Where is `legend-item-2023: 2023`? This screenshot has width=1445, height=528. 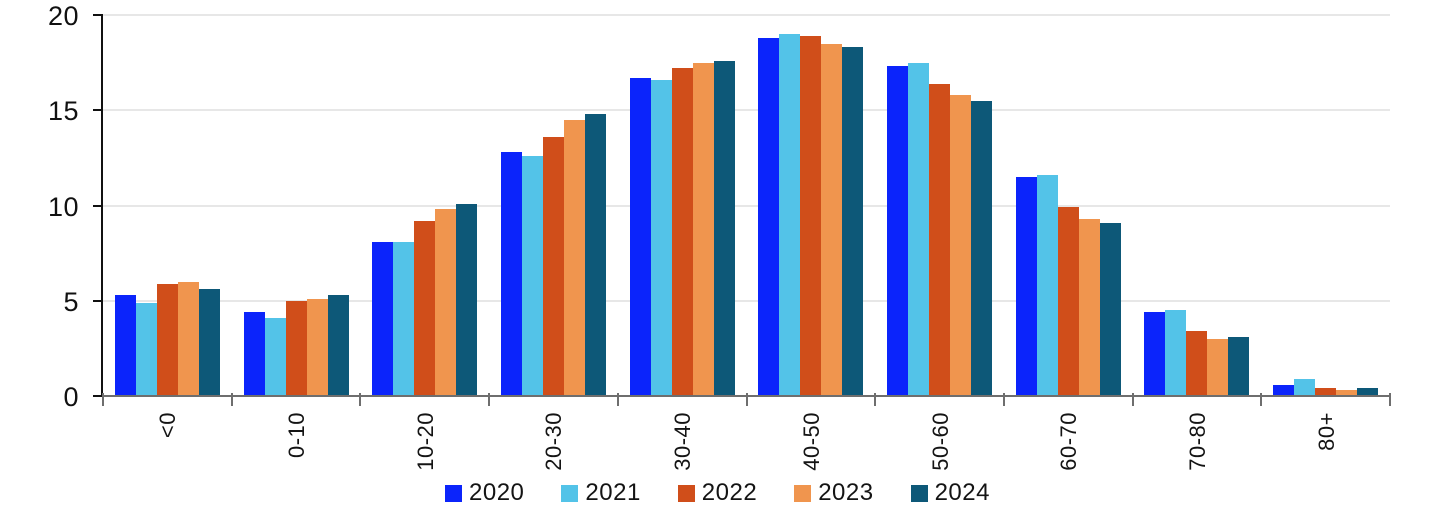 legend-item-2023: 2023 is located at coordinates (833, 493).